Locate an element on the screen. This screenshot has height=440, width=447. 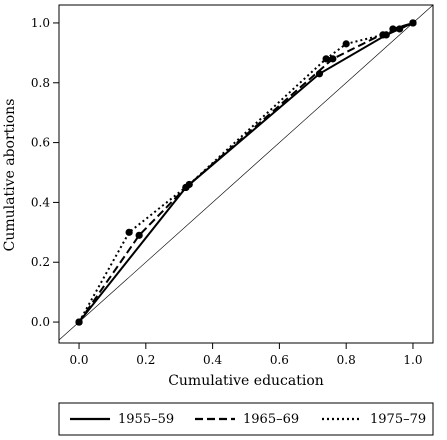
y-axis: 0.0 0.2 0.4 0.6 0.8 1.0 is located at coordinates (45, 172).